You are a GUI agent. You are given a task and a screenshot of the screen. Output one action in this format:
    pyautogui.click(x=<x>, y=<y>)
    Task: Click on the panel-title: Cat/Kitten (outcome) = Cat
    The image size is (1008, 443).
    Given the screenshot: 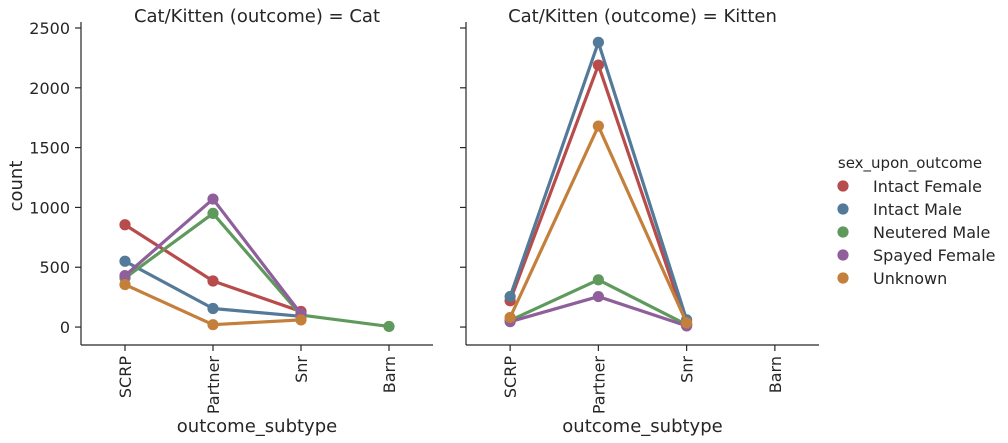 What is the action you would take?
    pyautogui.click(x=257, y=16)
    